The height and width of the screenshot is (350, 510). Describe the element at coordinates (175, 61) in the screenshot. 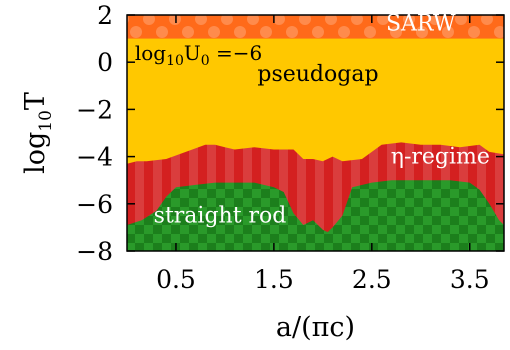

I see `param-sub-10: 10` at that location.